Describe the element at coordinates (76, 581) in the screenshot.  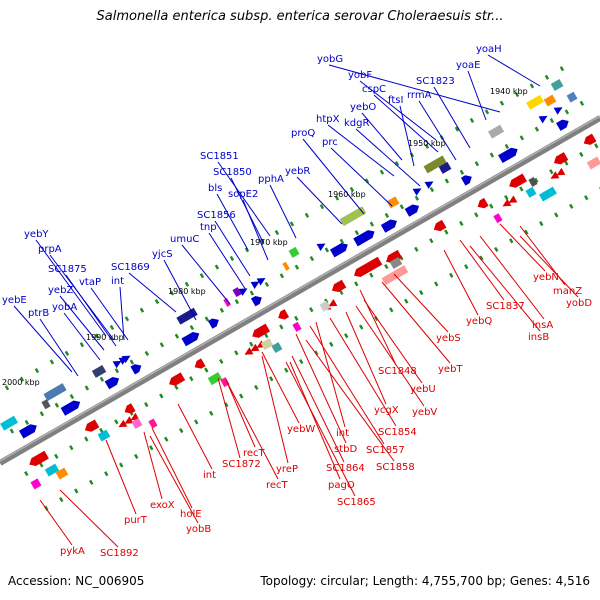
I see `accession-text: Accession: NC_006905` at that location.